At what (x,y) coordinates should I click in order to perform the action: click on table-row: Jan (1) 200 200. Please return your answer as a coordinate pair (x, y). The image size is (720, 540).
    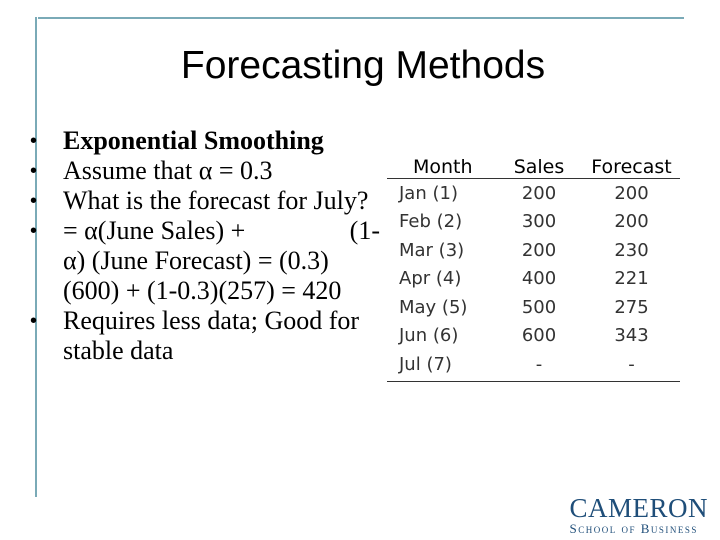
    Looking at the image, I should click on (533, 193).